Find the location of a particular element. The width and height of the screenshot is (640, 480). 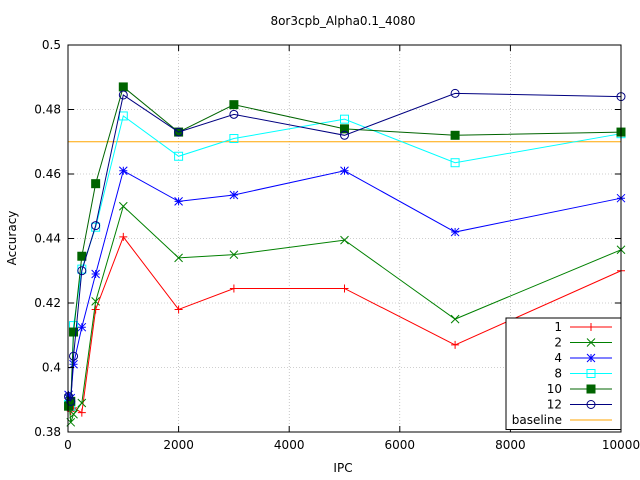

x-tick-label: 2000 is located at coordinates (178, 445).